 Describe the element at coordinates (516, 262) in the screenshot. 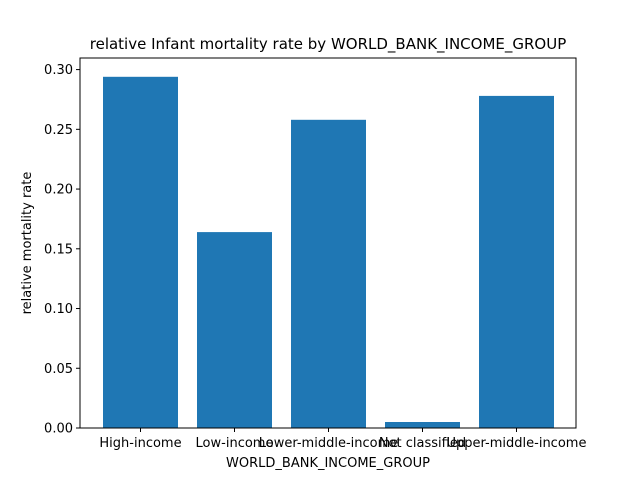

I see `bar-upper-middle-income` at that location.